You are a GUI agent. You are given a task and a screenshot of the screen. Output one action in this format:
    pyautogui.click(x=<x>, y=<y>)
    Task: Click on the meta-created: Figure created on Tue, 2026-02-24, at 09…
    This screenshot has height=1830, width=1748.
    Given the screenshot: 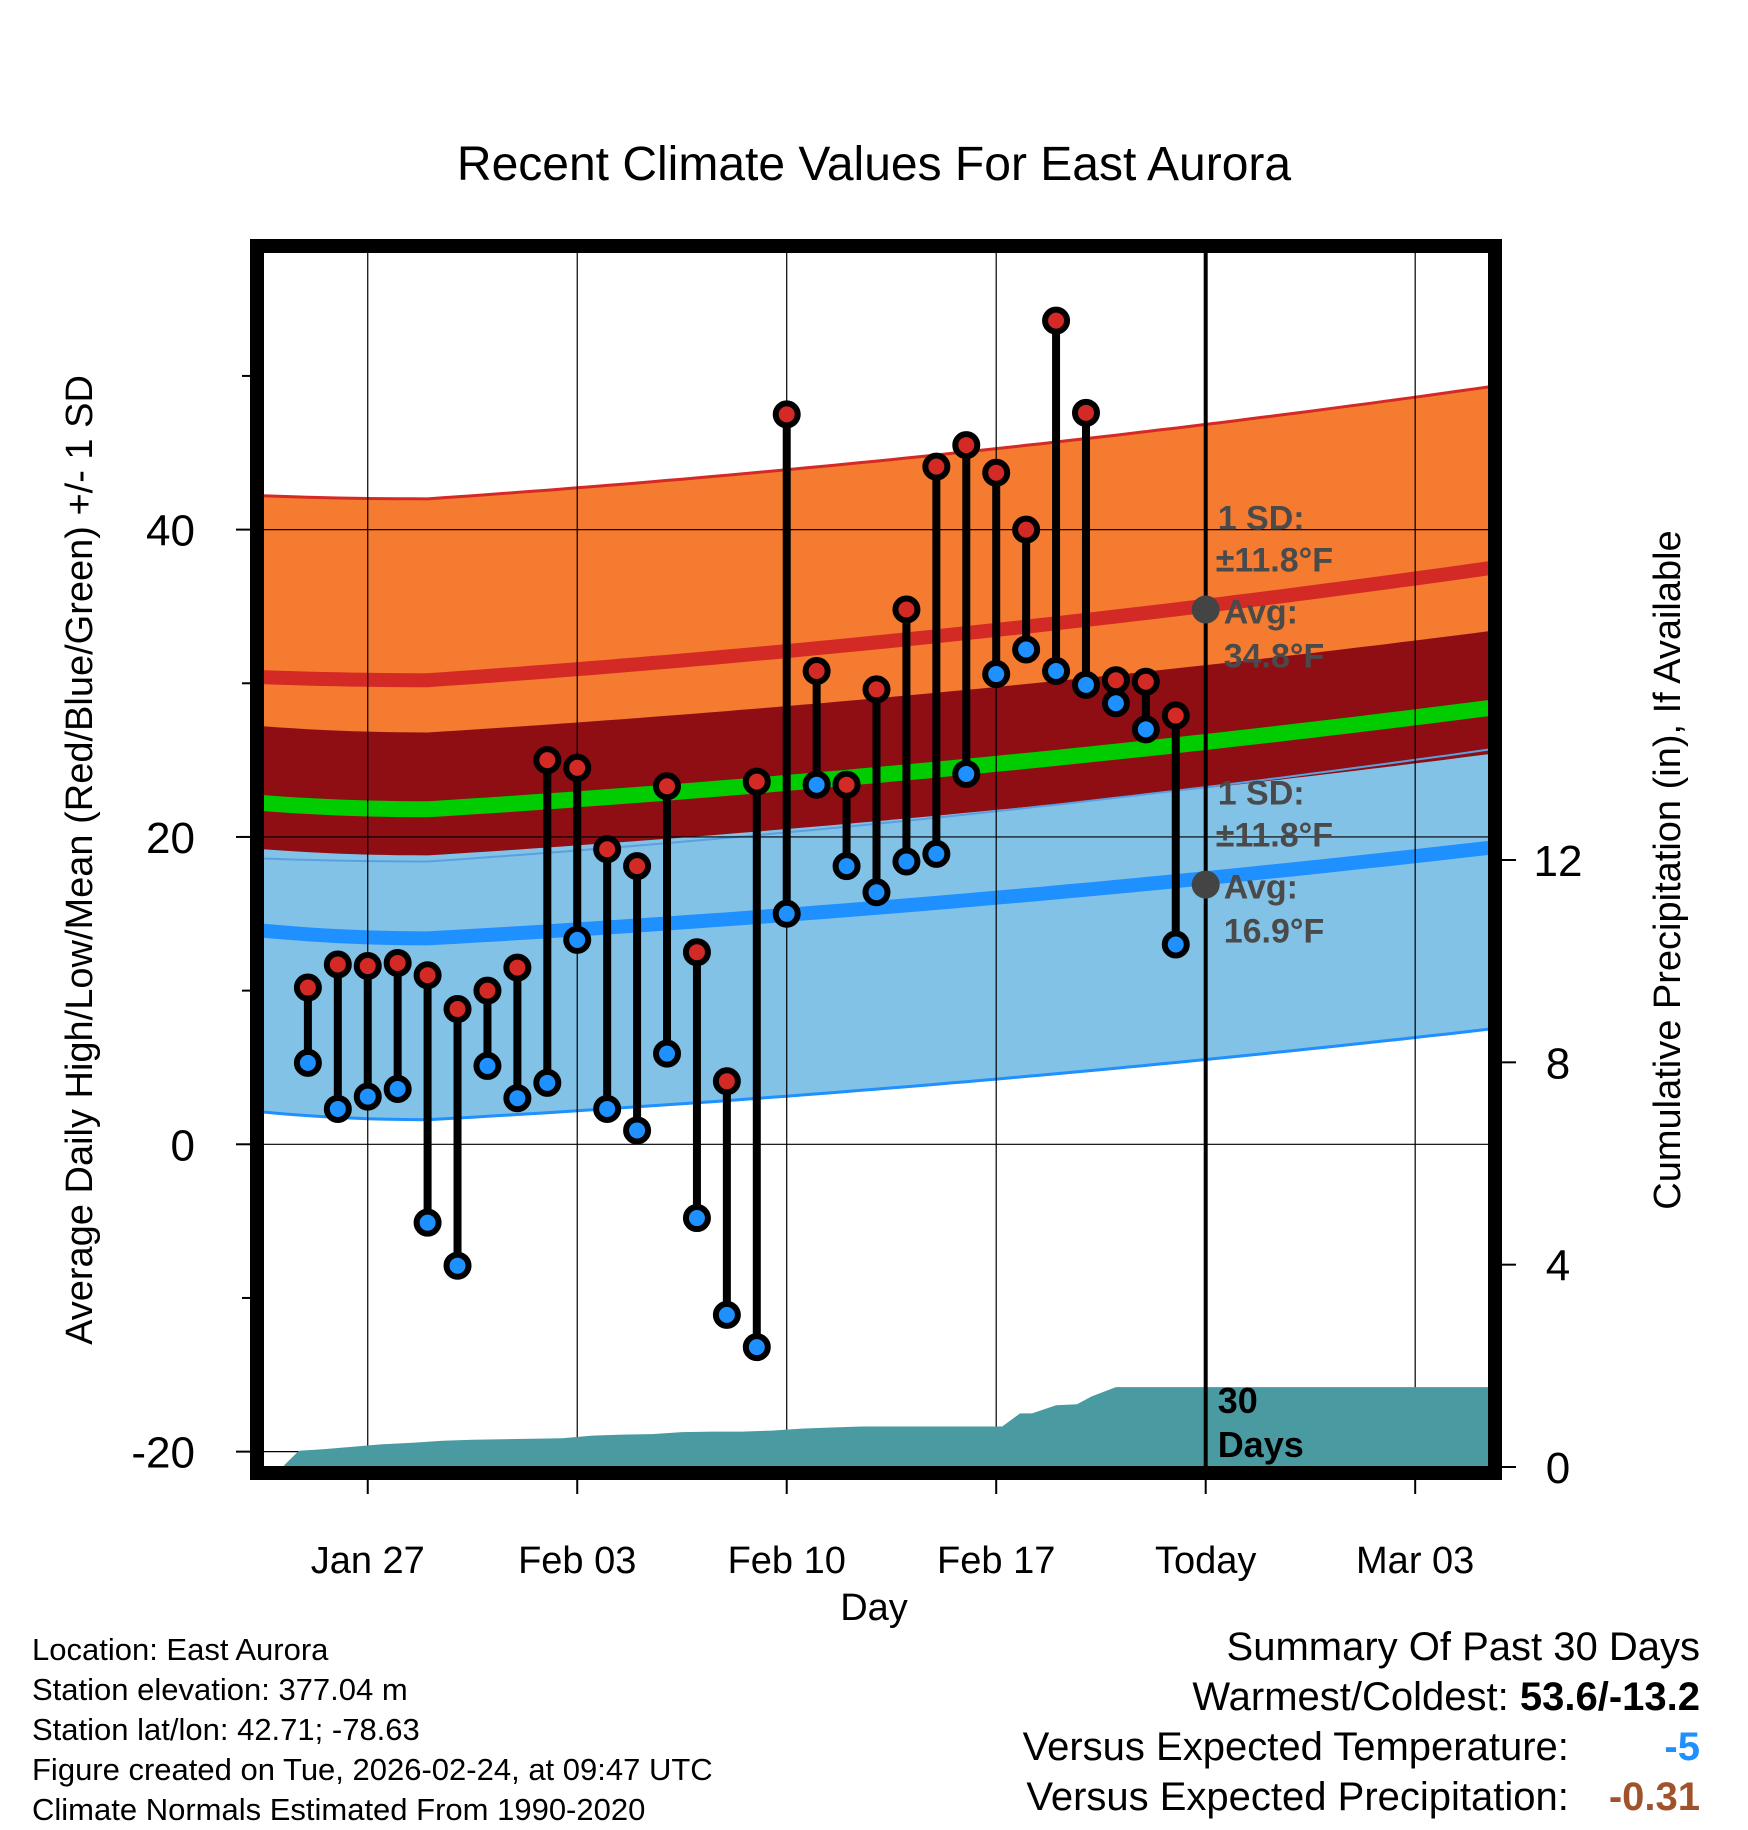 What is the action you would take?
    pyautogui.click(x=372, y=1769)
    